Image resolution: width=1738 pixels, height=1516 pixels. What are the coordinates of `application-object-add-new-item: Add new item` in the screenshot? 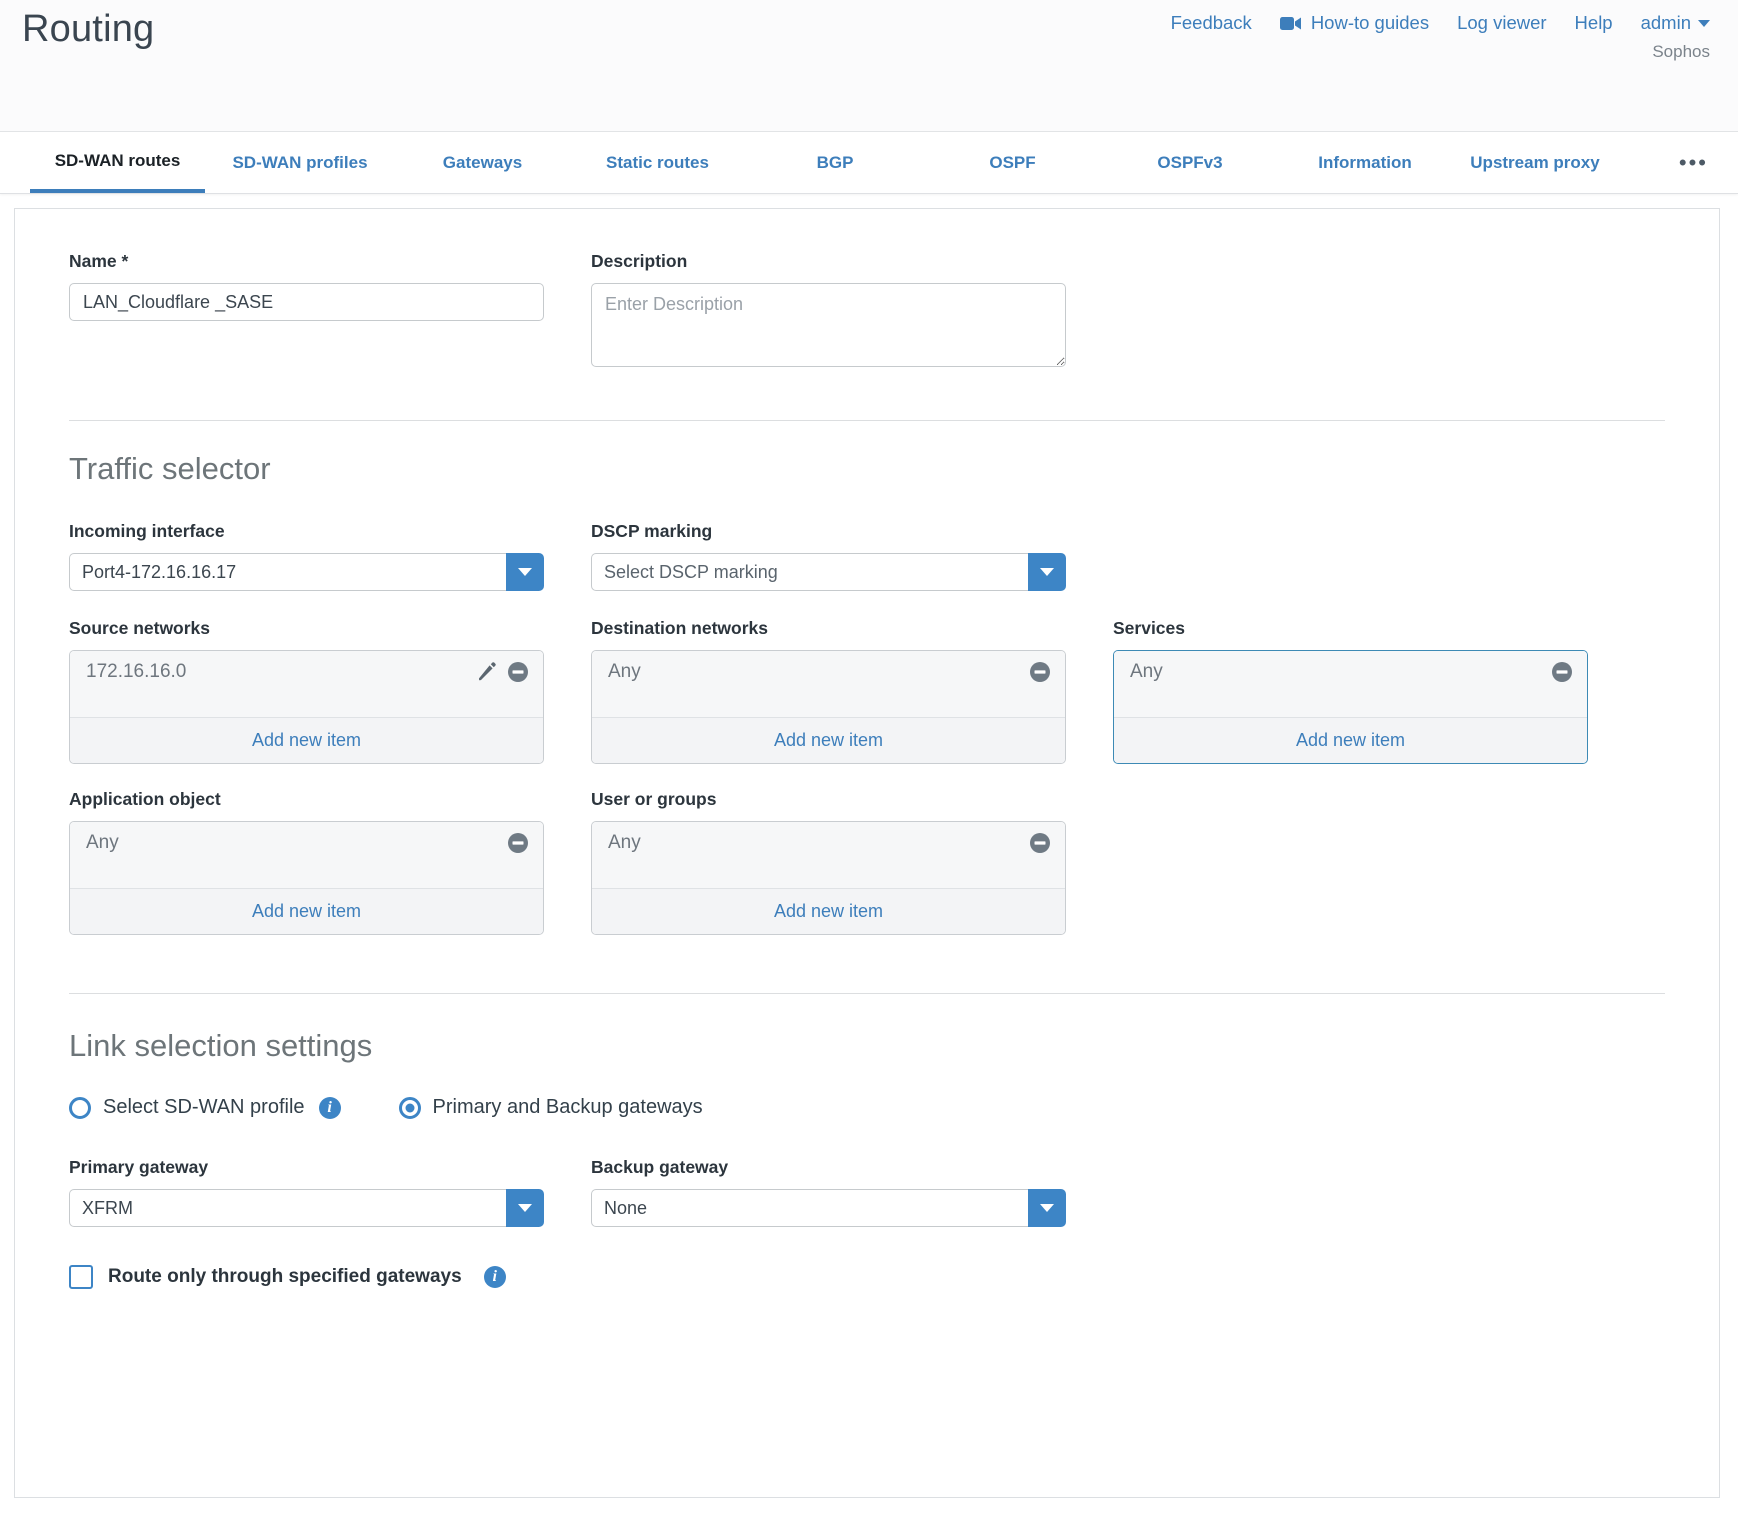 It's located at (306, 911).